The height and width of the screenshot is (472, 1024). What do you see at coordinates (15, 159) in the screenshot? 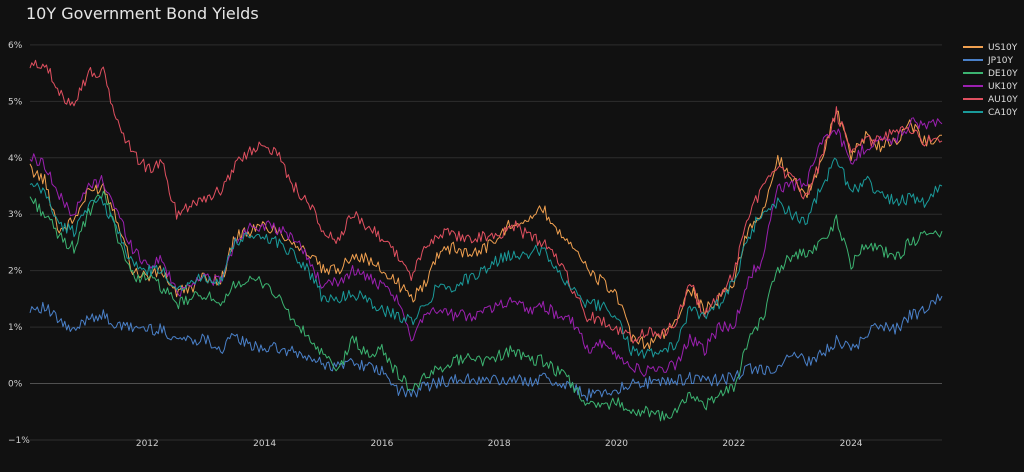
I see `y-tick-label: 4%` at bounding box center [15, 159].